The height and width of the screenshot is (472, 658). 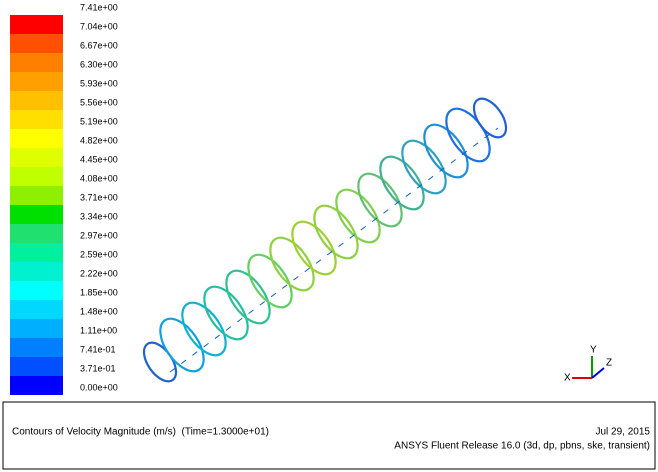 I want to click on colorbar-label: 1.85e+00, so click(x=99, y=292).